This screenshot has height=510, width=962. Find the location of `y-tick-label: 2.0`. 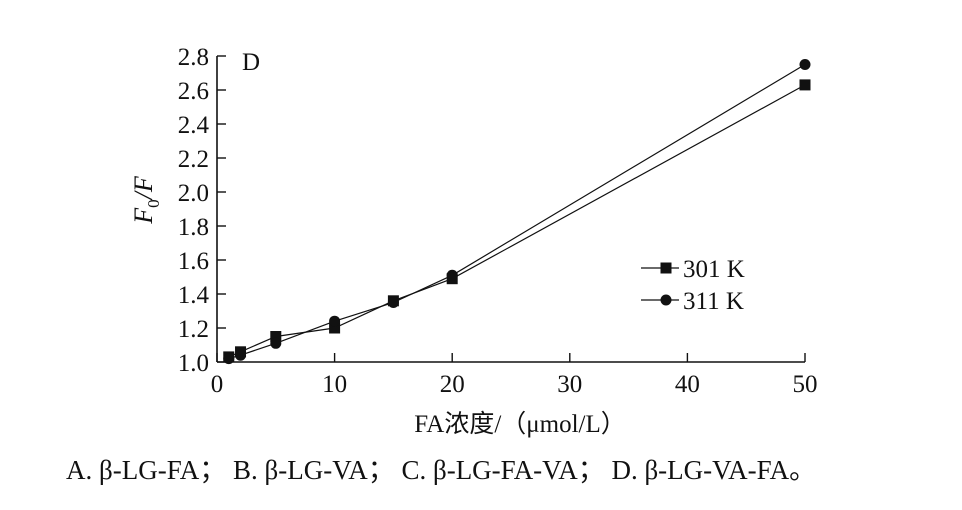

y-tick-label: 2.0 is located at coordinates (193, 193).